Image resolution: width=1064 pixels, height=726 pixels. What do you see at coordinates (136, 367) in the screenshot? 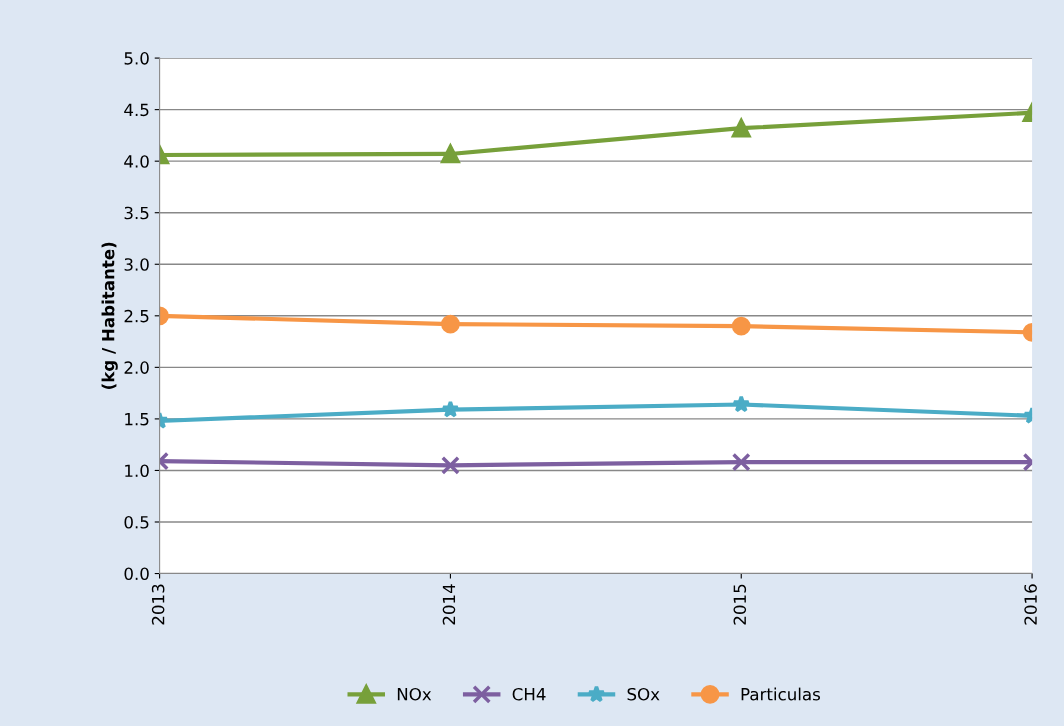
I see `y-tick-label: 2.0` at bounding box center [136, 367].